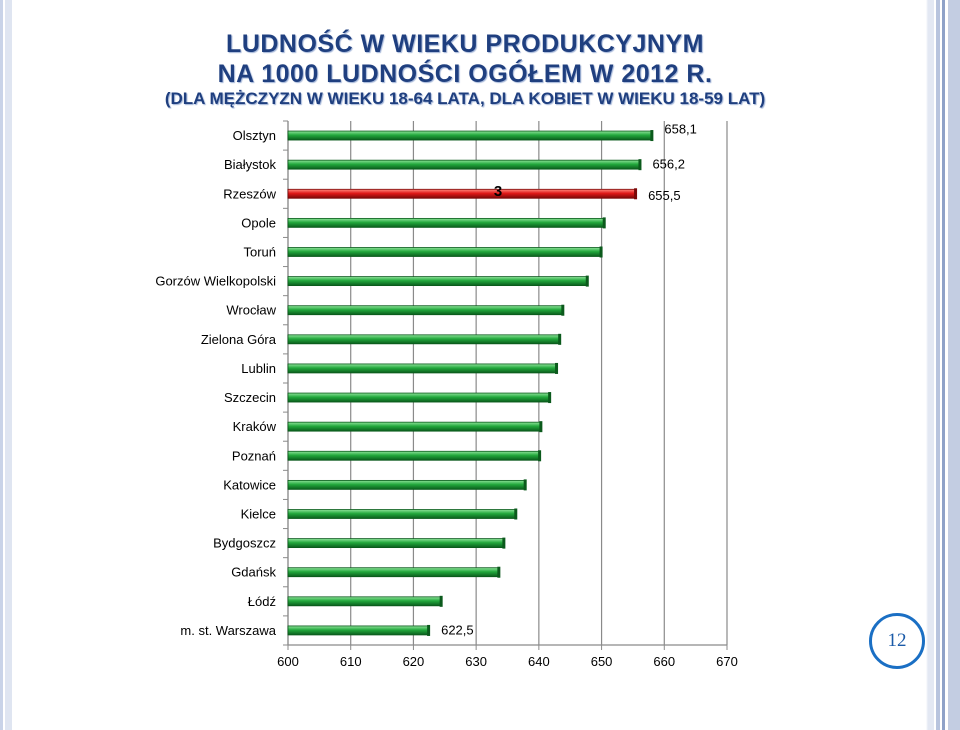 The image size is (960, 730). What do you see at coordinates (539, 661) in the screenshot?
I see `x-tick-label: 640` at bounding box center [539, 661].